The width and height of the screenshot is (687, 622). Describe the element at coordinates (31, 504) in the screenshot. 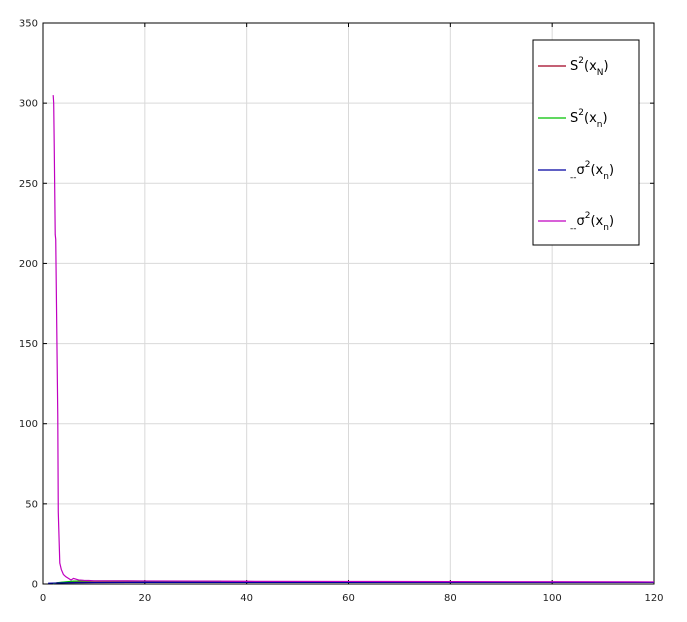

I see `y-tick-label-1: 50` at that location.